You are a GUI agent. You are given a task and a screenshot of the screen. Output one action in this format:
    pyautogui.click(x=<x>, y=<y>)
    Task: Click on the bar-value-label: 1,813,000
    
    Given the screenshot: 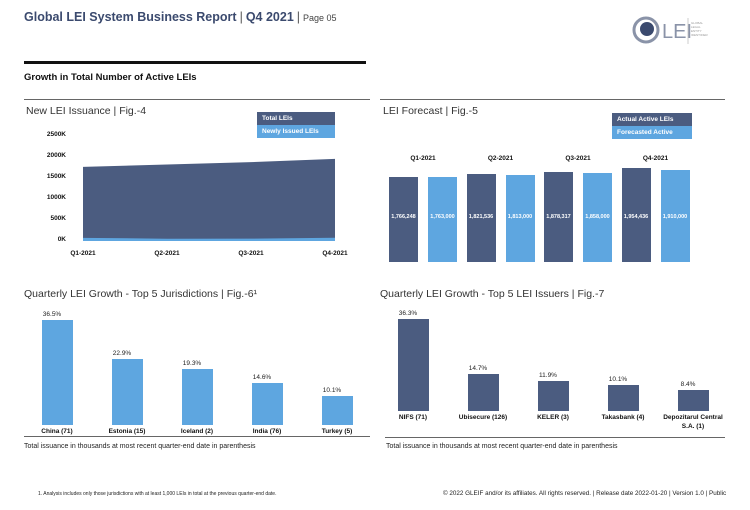 What is the action you would take?
    pyautogui.click(x=520, y=217)
    